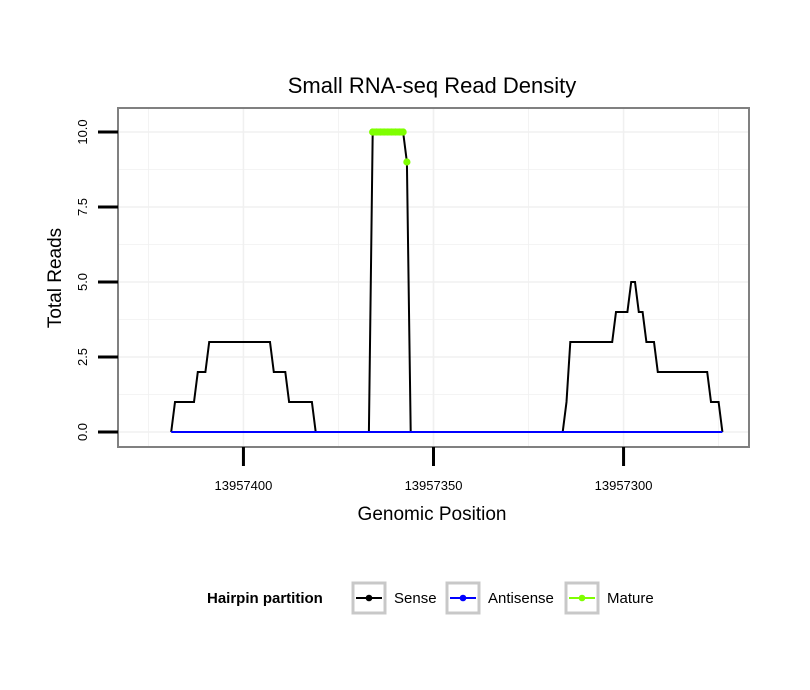  I want to click on legend-label-mature: Mature, so click(630, 598).